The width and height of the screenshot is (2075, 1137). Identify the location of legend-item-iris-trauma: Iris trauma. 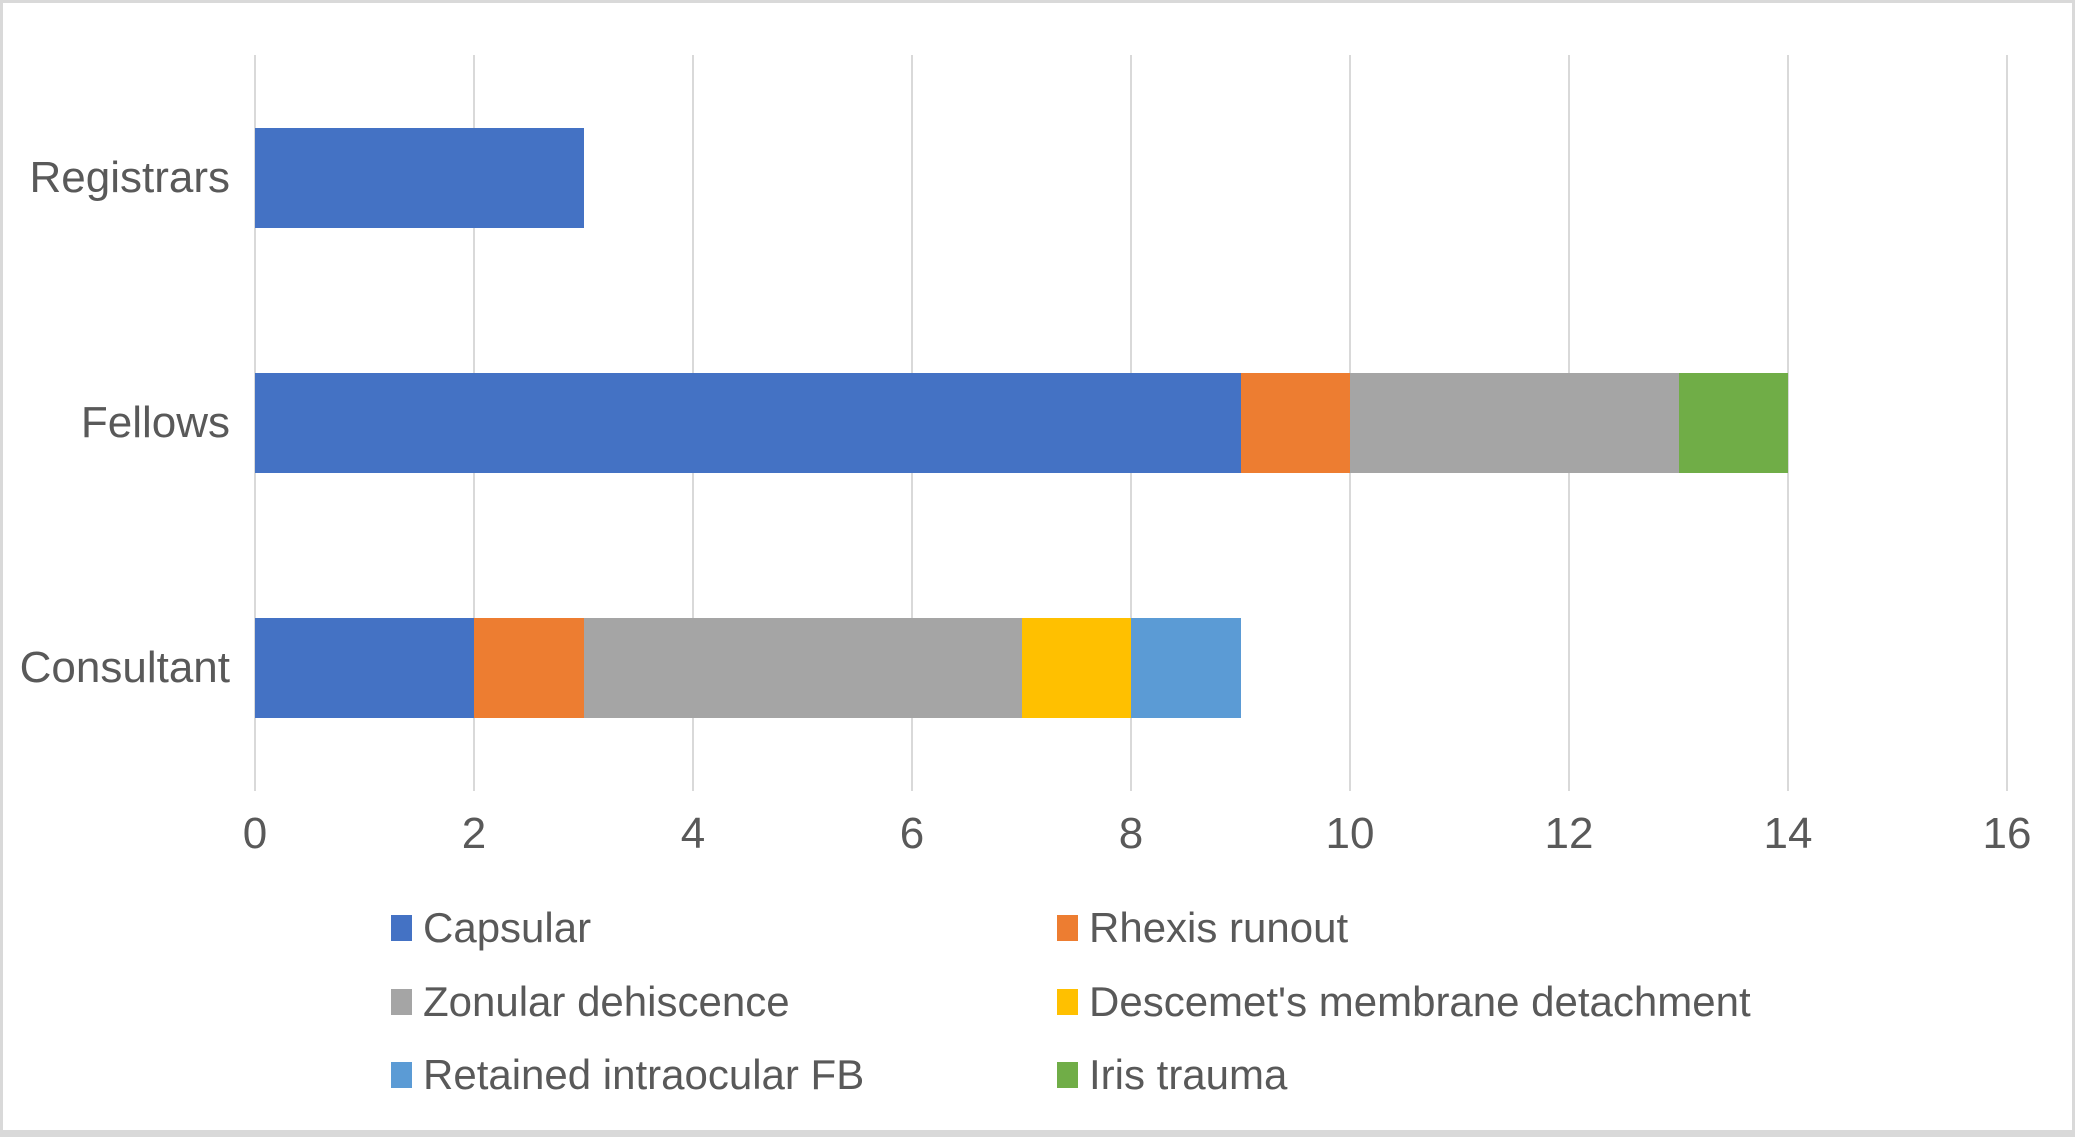
(1172, 1074).